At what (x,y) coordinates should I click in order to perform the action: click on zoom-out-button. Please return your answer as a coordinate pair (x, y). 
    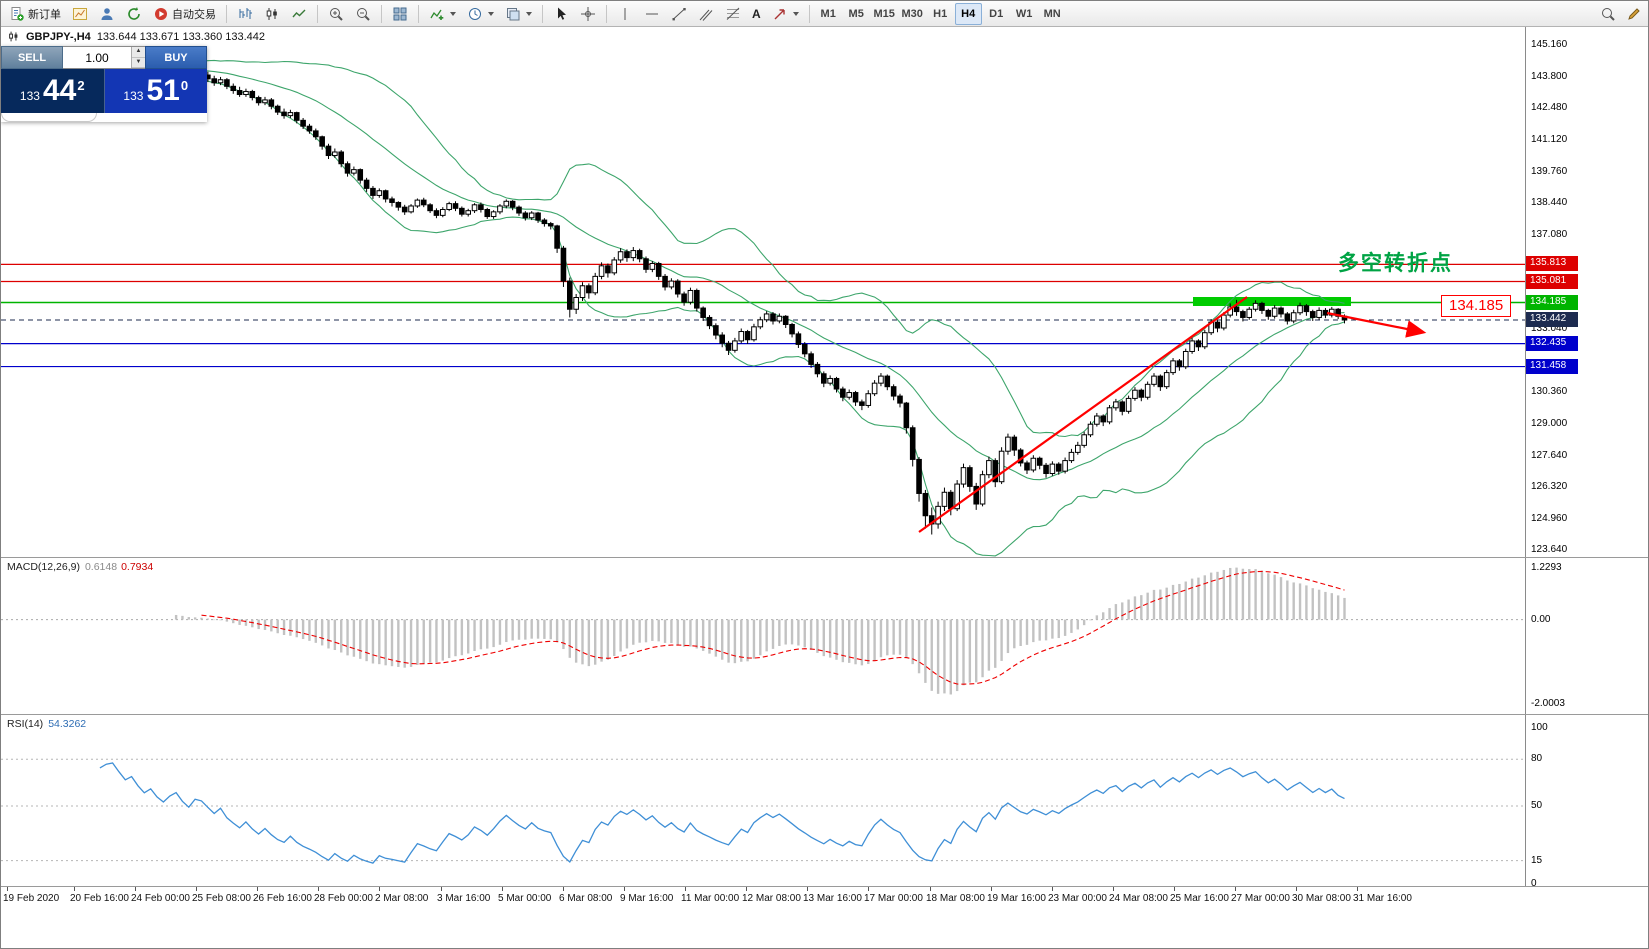
    Looking at the image, I should click on (363, 14).